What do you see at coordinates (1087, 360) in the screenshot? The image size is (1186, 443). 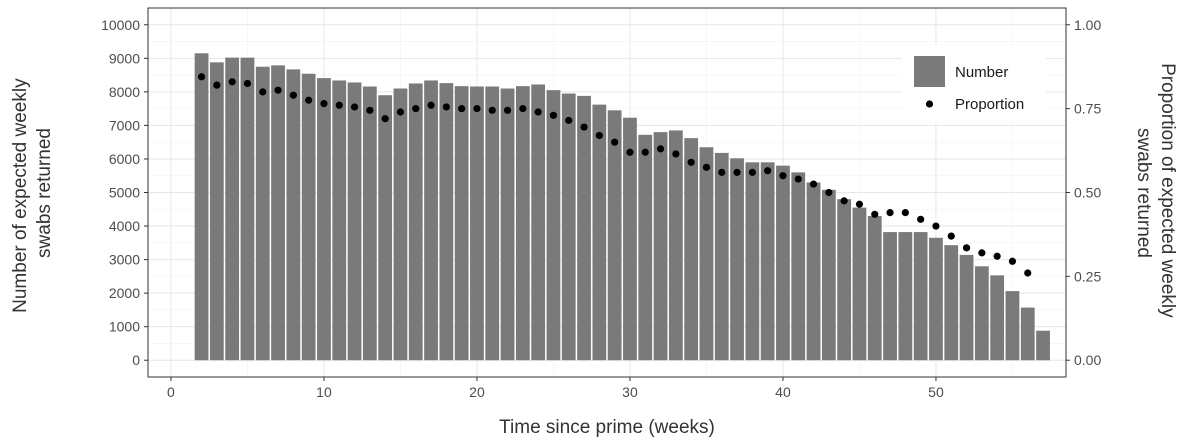 I see `y-right-tick-label: 0.00` at bounding box center [1087, 360].